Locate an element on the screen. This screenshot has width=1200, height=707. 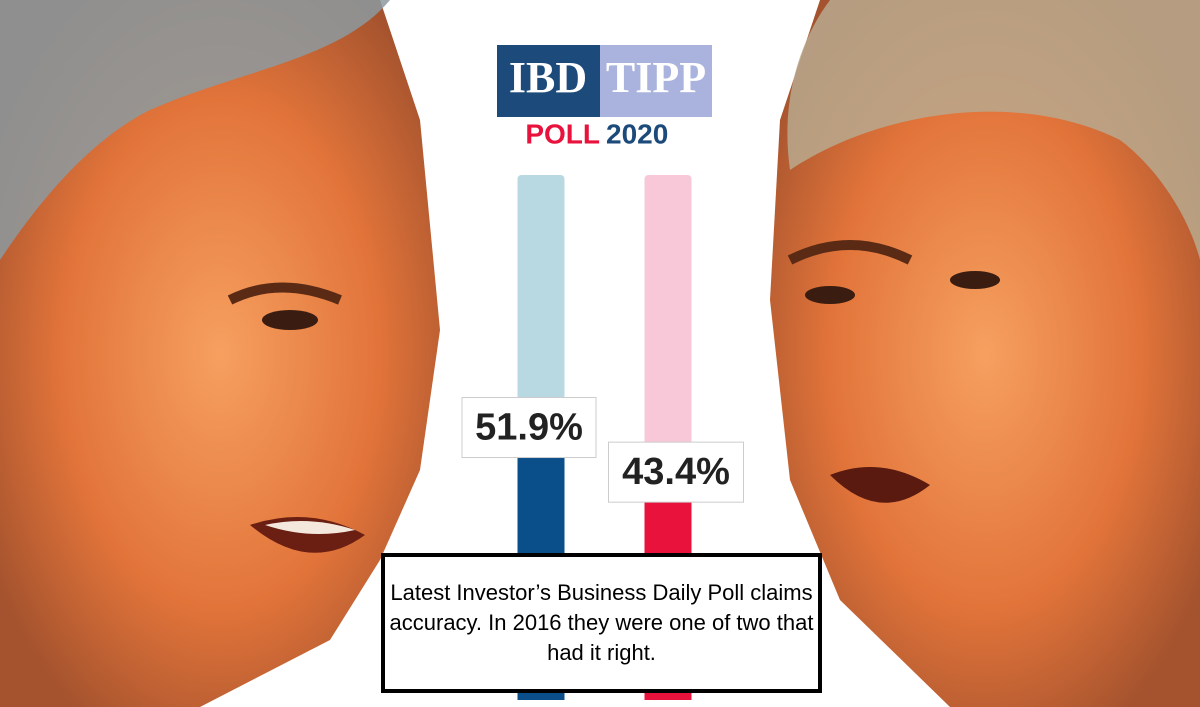
logo-right: TIPP is located at coordinates (656, 77).